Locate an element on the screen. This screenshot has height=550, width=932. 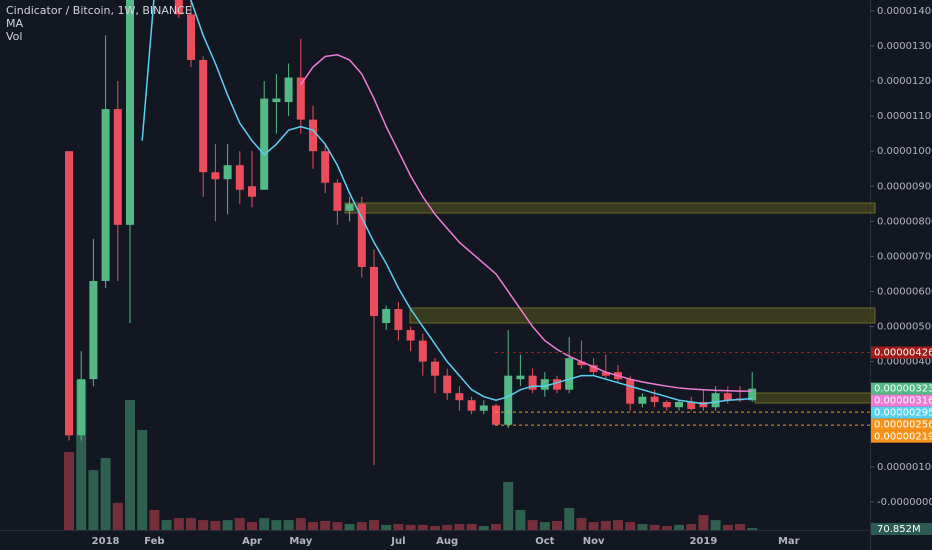
volume-label-bg is located at coordinates (901, 529).